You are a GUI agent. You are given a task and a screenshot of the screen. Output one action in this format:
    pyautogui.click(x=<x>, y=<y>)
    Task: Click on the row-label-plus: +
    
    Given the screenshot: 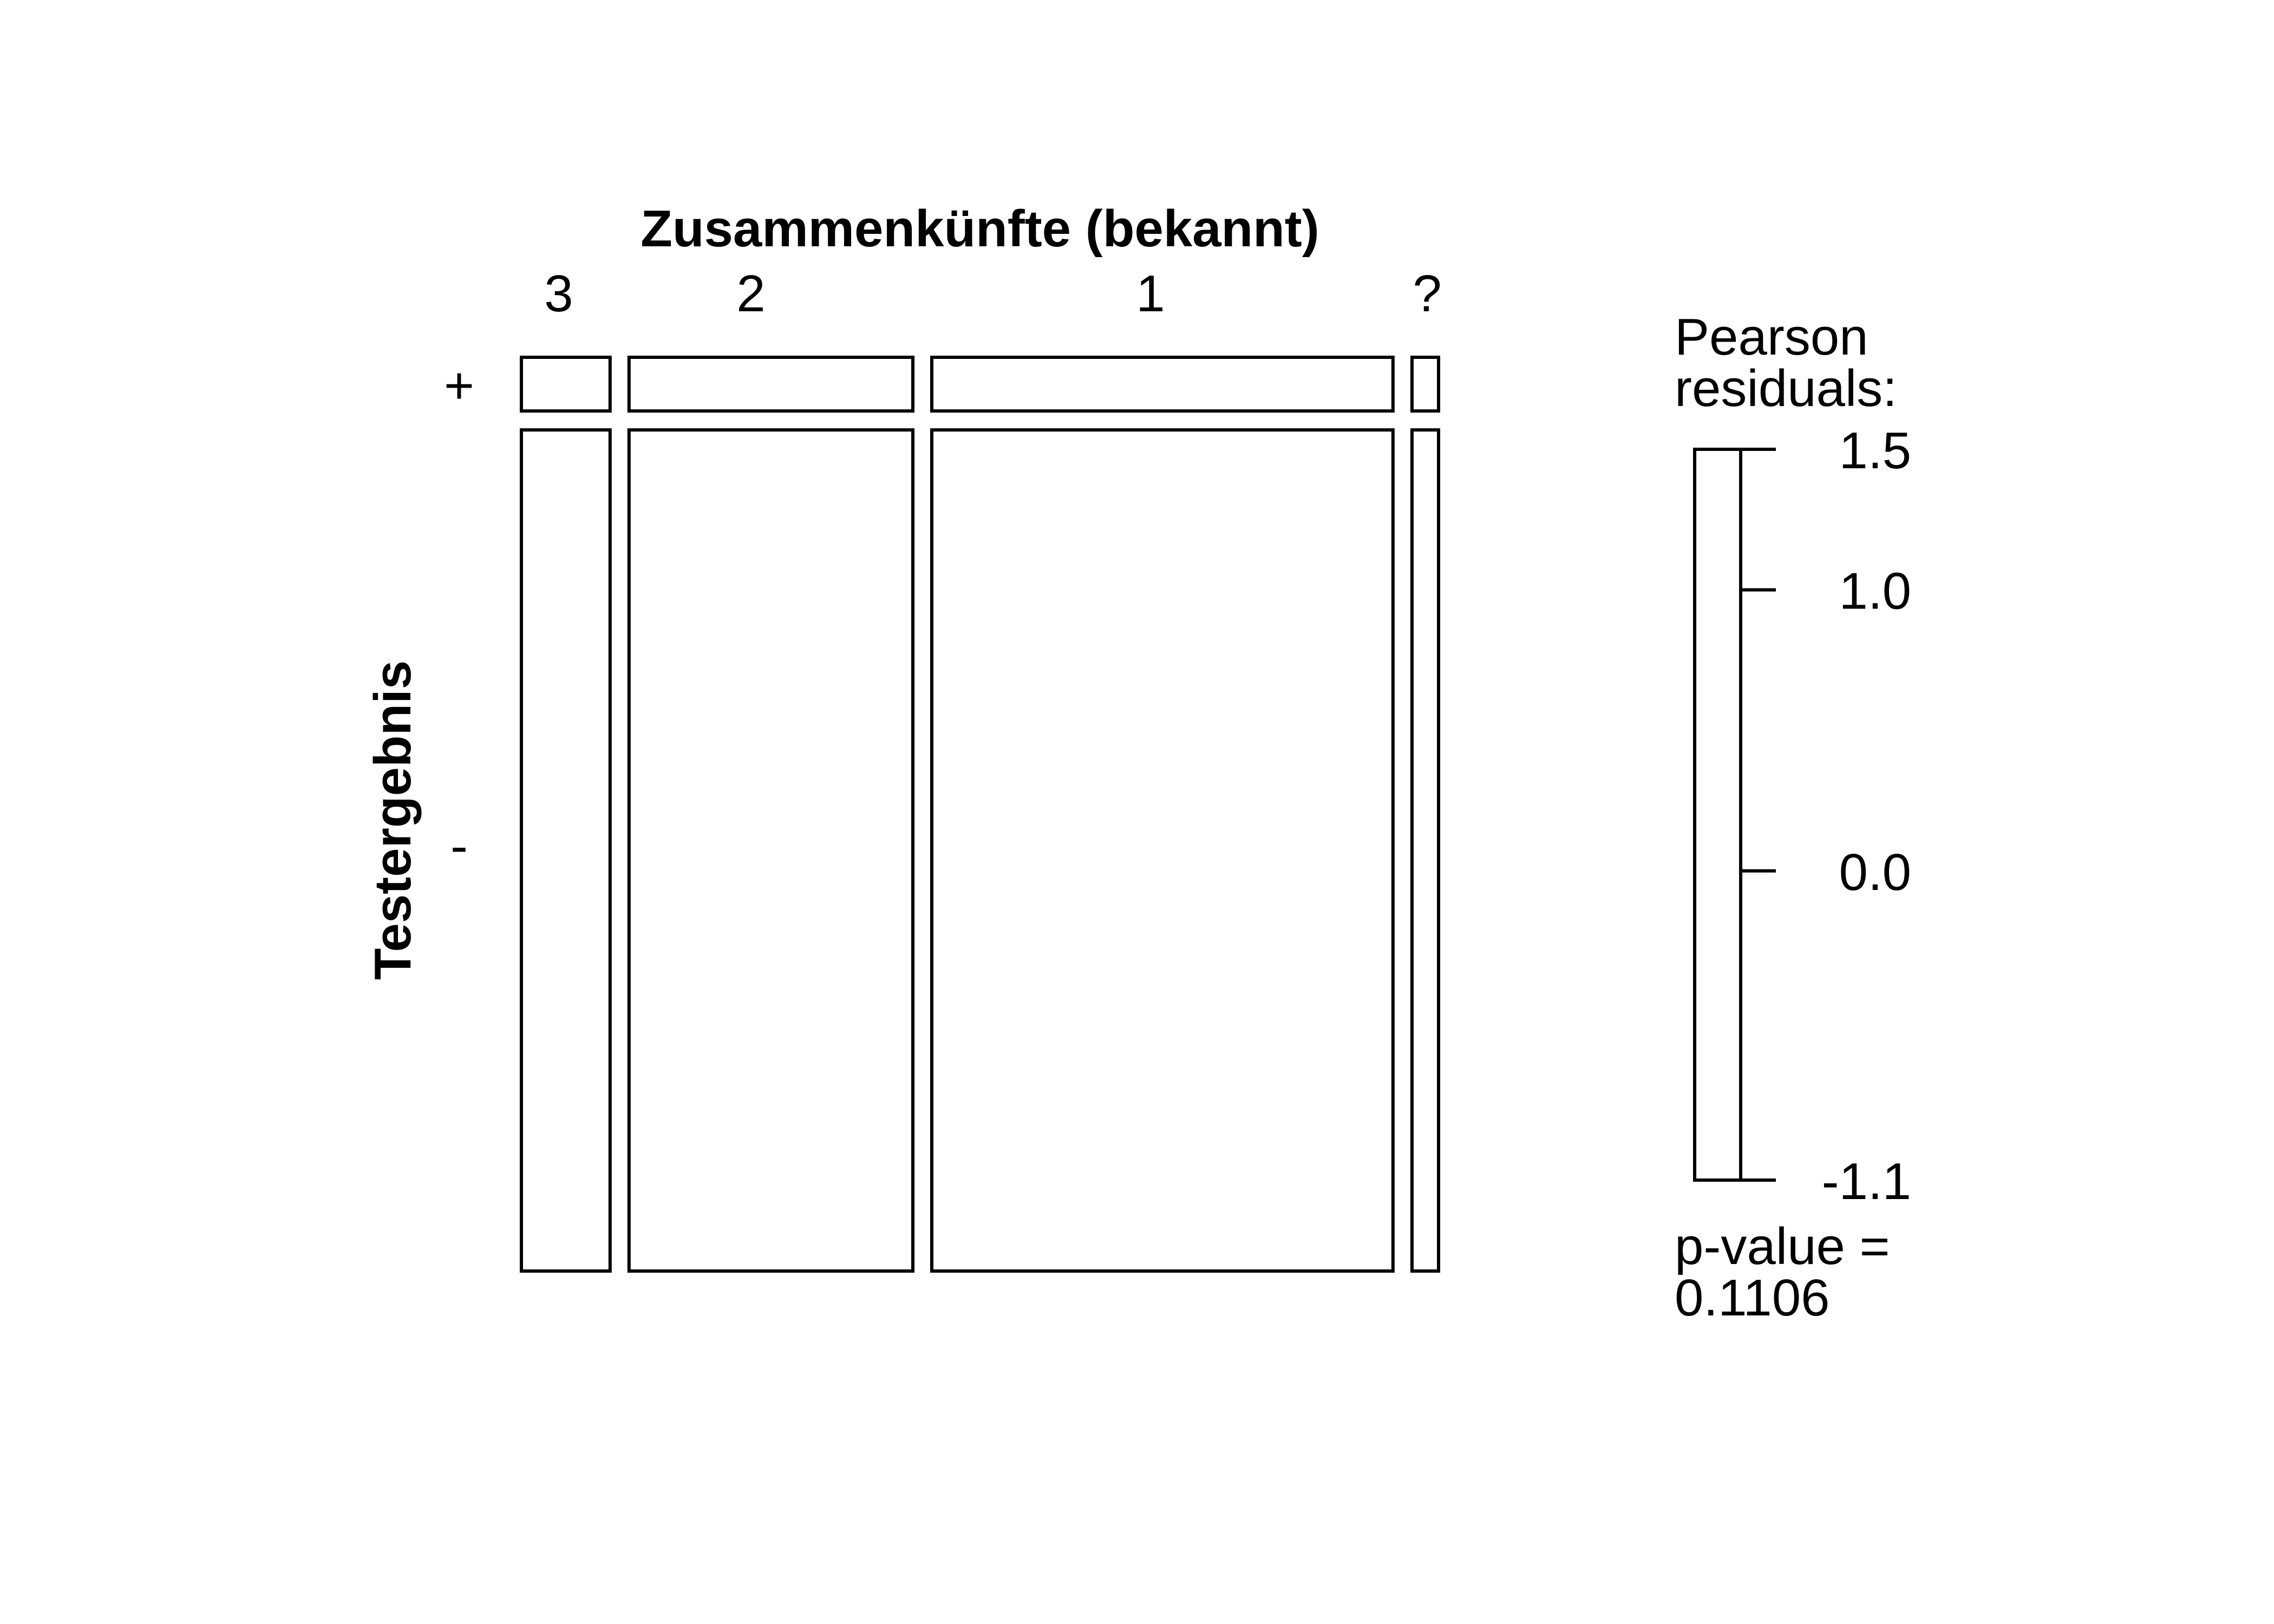 What is the action you would take?
    pyautogui.click(x=459, y=386)
    